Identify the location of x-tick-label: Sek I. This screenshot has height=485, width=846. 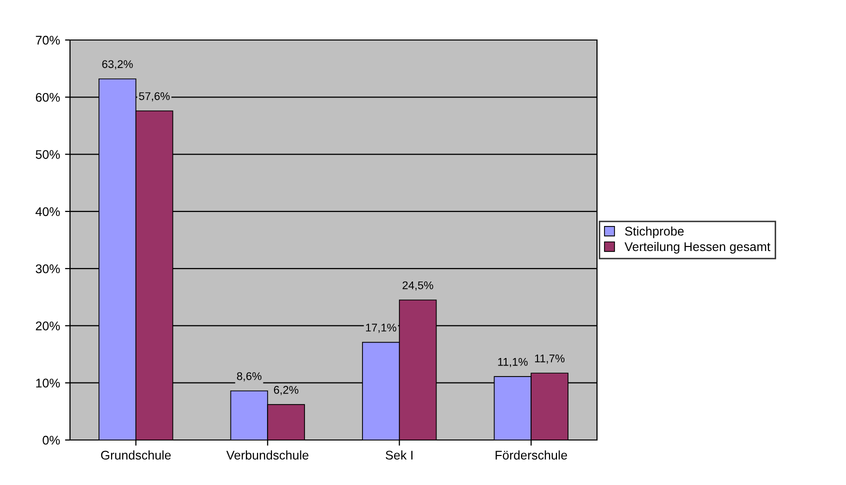
(399, 455).